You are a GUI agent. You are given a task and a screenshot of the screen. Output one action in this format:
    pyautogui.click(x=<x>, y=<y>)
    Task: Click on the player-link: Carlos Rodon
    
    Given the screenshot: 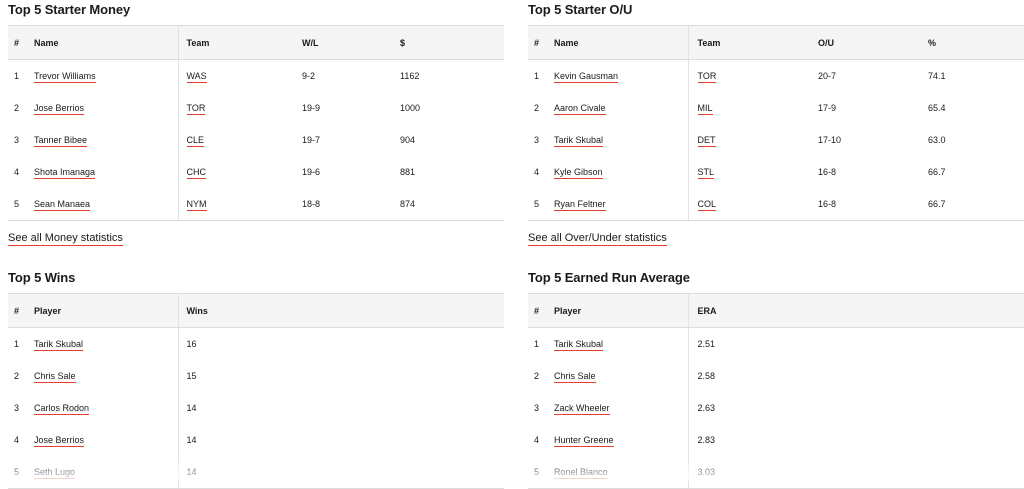 What is the action you would take?
    pyautogui.click(x=62, y=409)
    